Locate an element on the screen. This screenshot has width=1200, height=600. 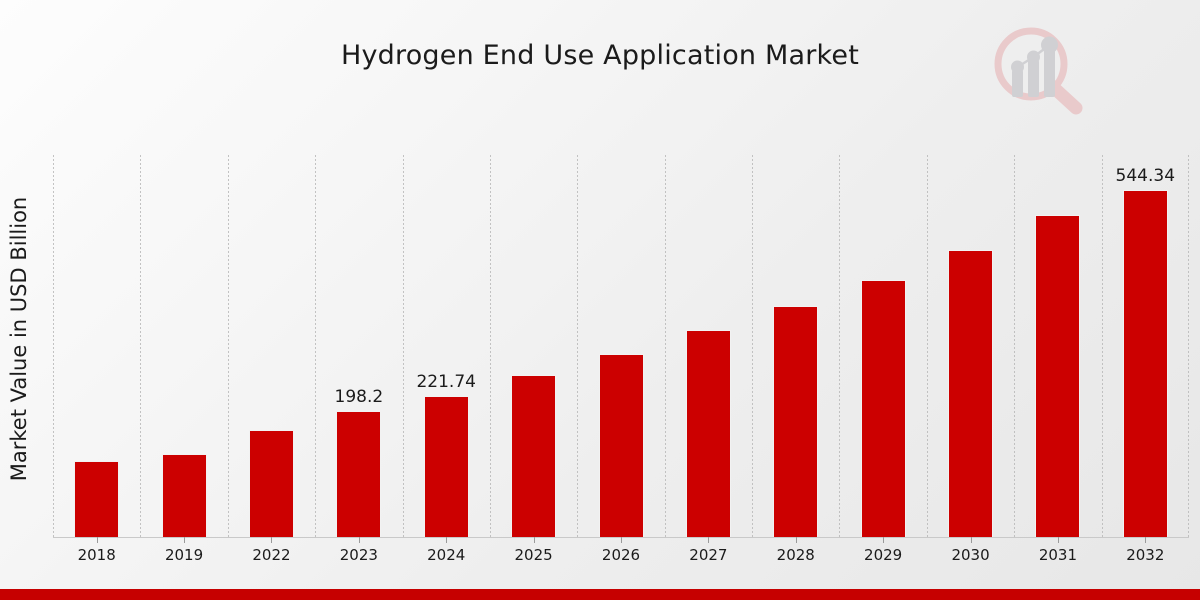
y-axis-label: Market Value in USD Billion is located at coordinates (19, 339).